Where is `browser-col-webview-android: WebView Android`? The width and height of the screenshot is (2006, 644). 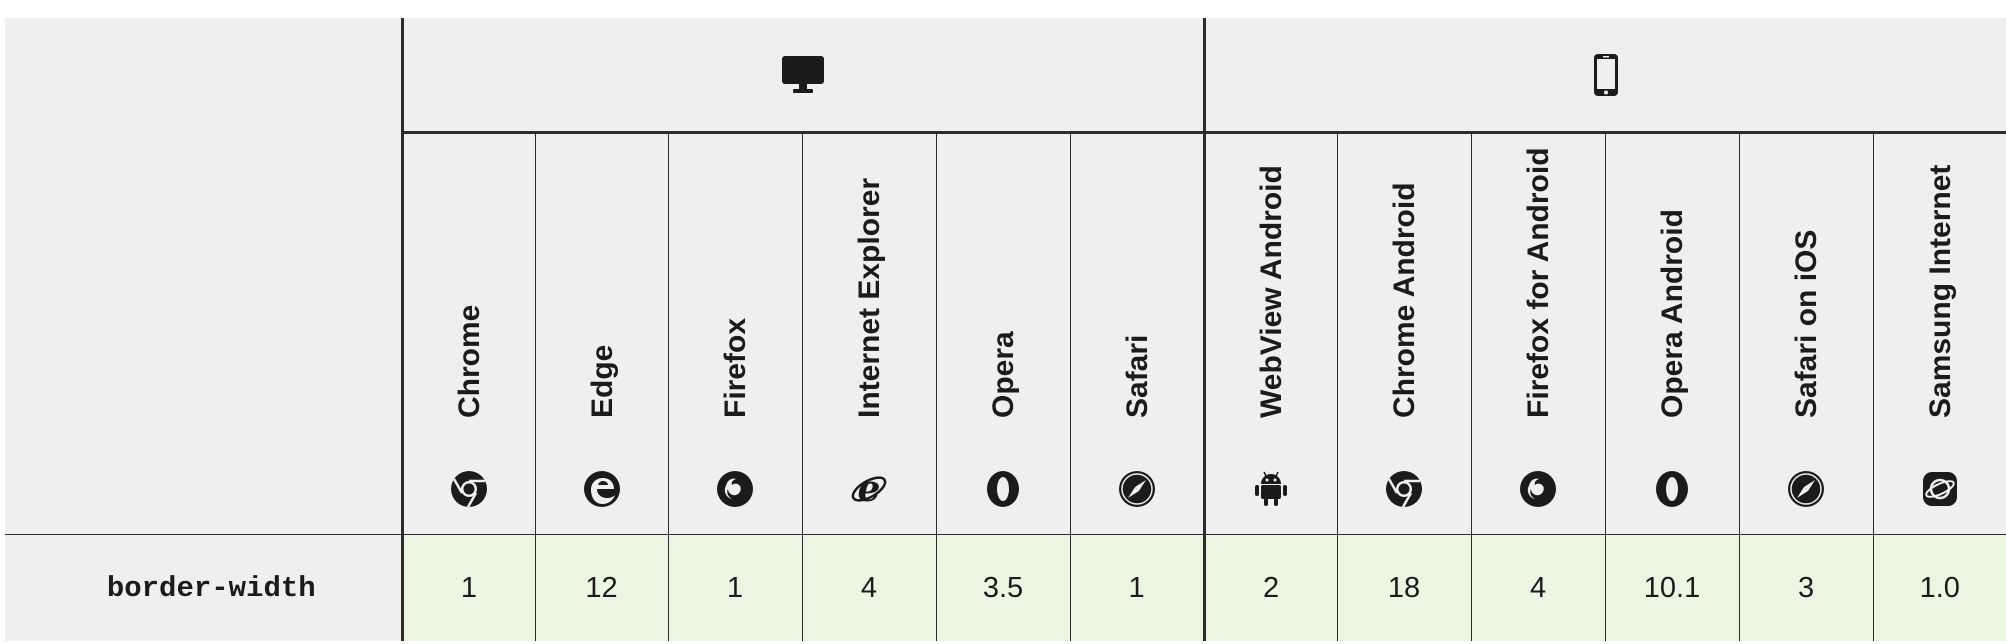 browser-col-webview-android: WebView Android is located at coordinates (1270, 333).